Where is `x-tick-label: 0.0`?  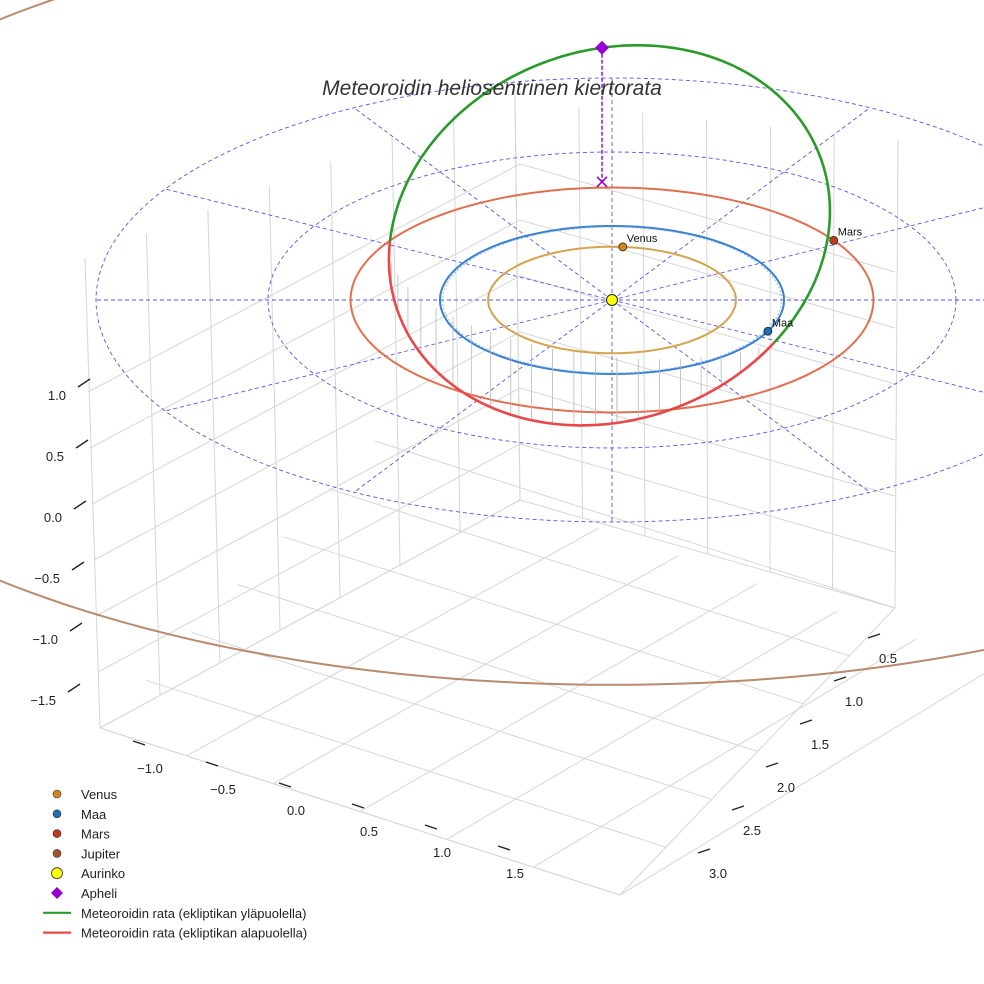 x-tick-label: 0.0 is located at coordinates (296, 810).